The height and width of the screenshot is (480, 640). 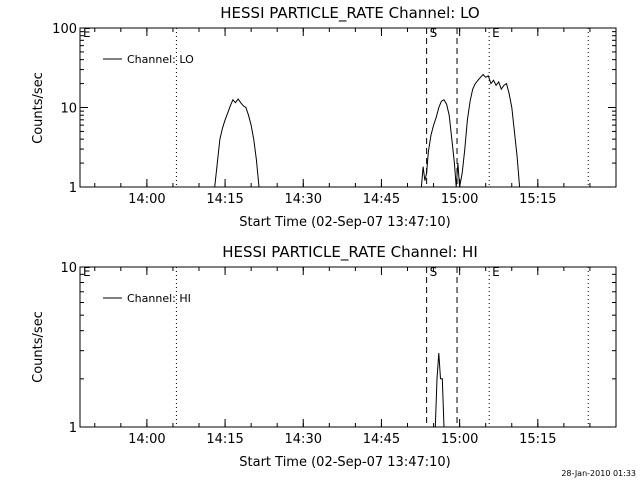 What do you see at coordinates (159, 298) in the screenshot?
I see `legend-entry: Channel: HI` at bounding box center [159, 298].